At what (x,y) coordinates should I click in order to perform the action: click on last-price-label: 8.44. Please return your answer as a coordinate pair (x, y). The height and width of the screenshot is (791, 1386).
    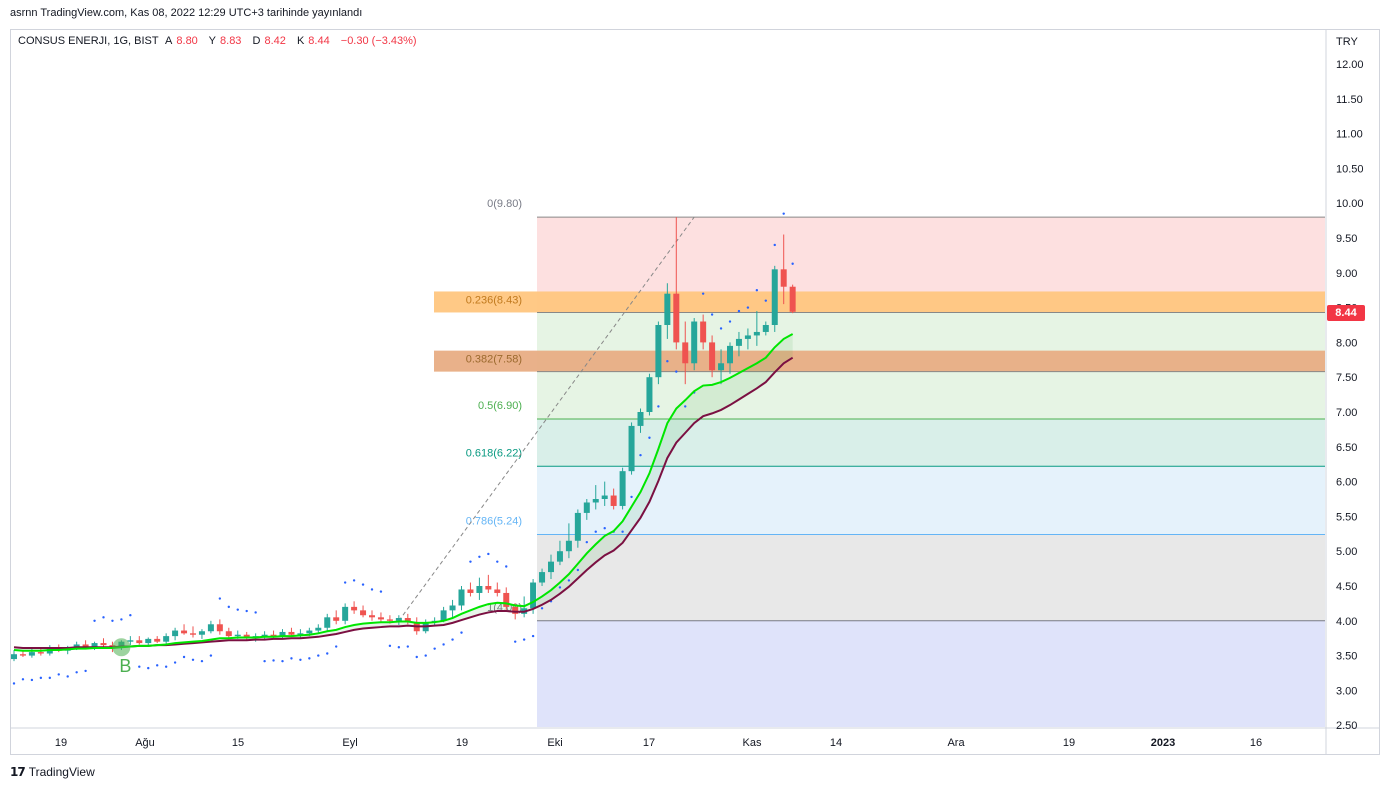
    Looking at the image, I should click on (1346, 313).